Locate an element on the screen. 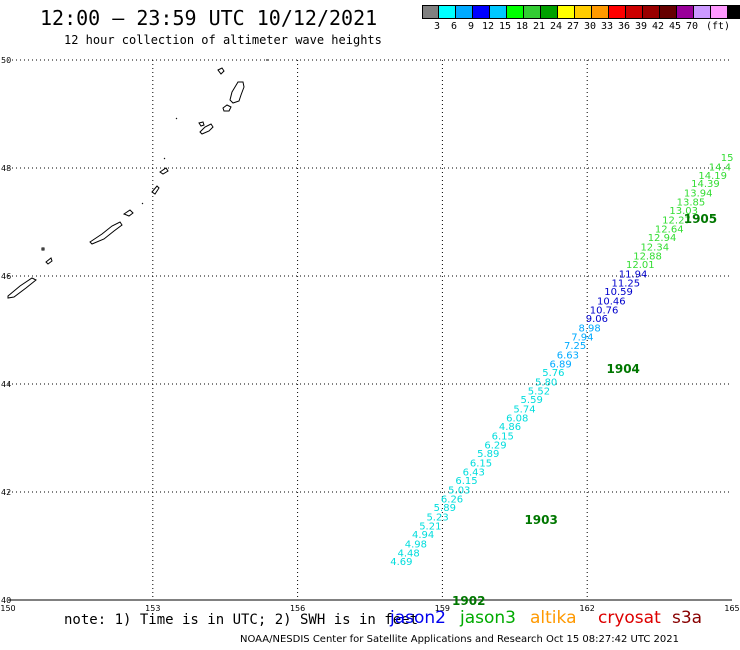 This screenshot has width=740, height=650. wave-height-label: 4.48 is located at coordinates (408, 553).